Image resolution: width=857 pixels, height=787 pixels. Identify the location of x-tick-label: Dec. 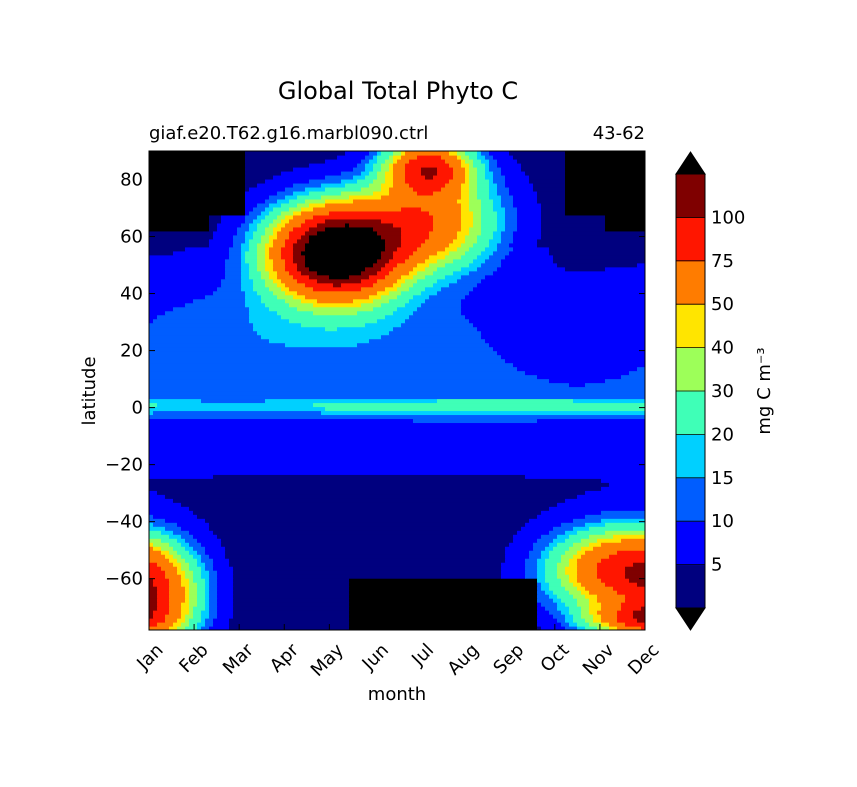
(643, 659).